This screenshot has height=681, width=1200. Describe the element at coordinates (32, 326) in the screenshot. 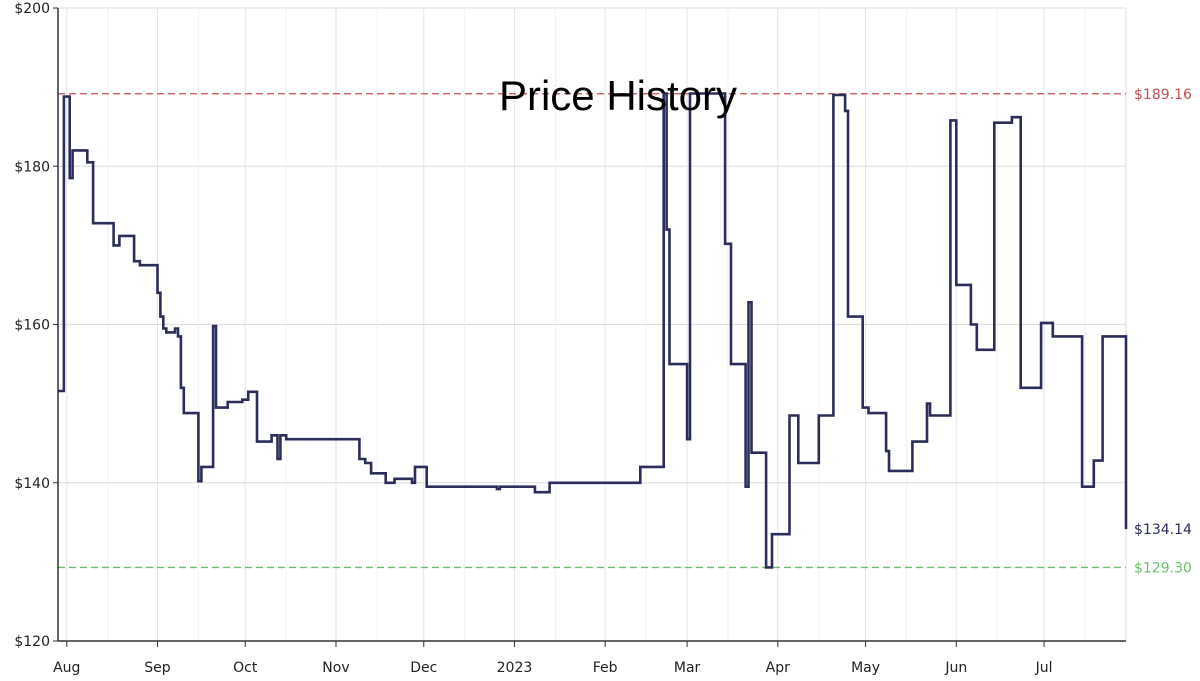

I see `y-tick-label: $160` at that location.